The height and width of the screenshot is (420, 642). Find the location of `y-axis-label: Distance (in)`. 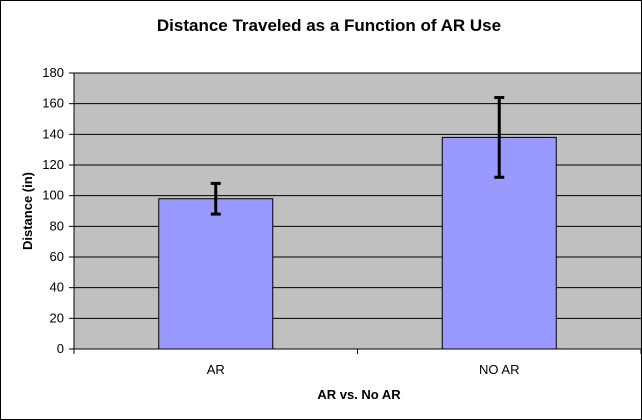

y-axis-label: Distance (in) is located at coordinates (27, 211).